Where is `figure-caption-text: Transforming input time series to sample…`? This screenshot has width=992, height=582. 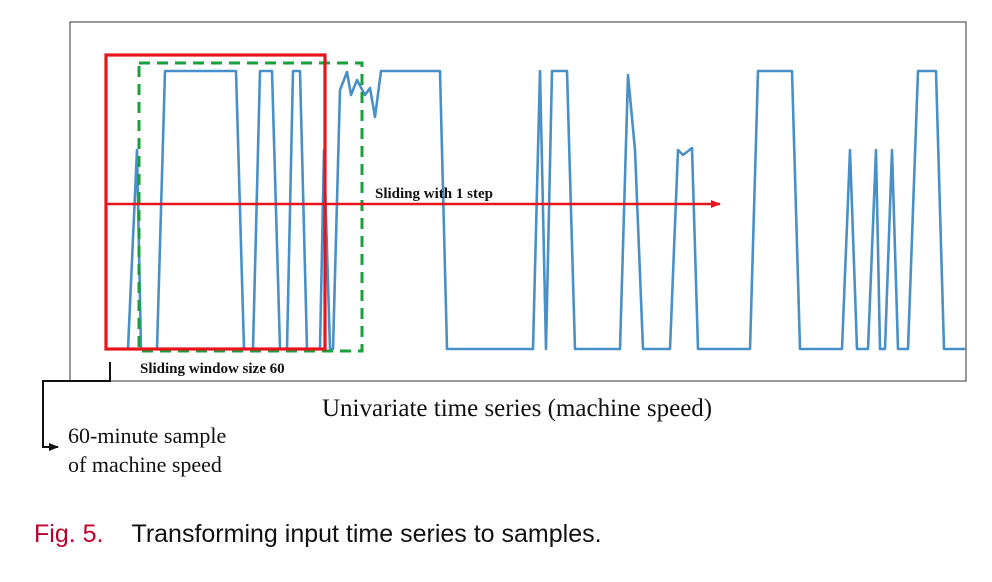
figure-caption-text: Transforming input time series to sample… is located at coordinates (366, 534).